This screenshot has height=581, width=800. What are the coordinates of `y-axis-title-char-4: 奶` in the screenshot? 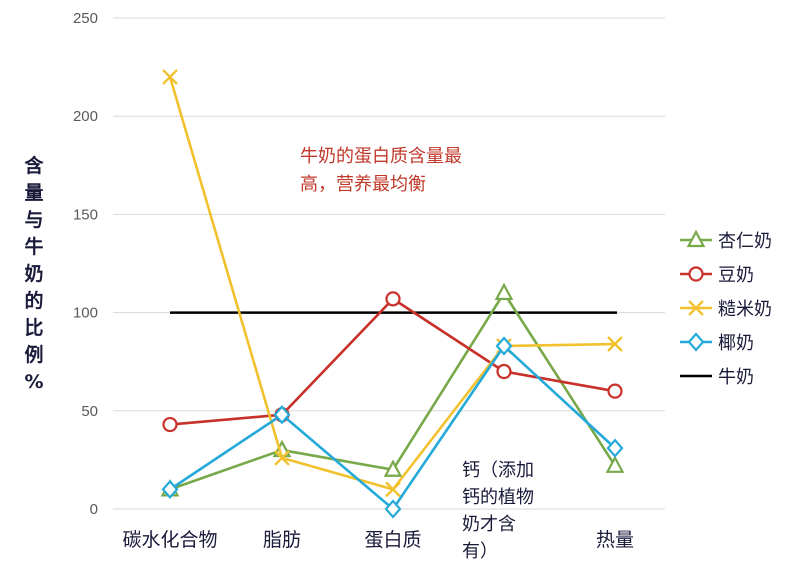 It's located at (33, 273).